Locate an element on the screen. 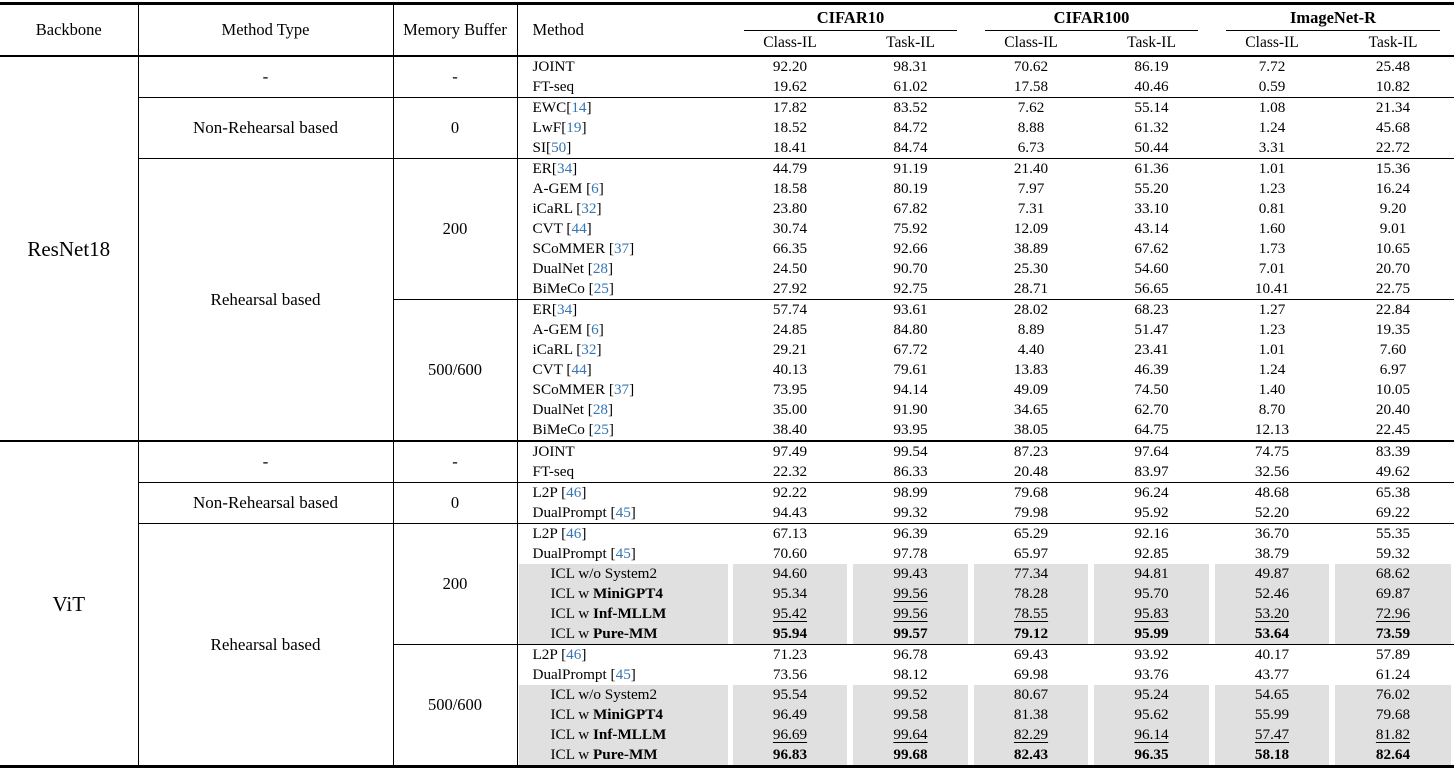 This screenshot has width=1454, height=768. table-row: iCaRL [32] 29.21 67.72 4.40 23.41 1.01 7.60 is located at coordinates (727, 350).